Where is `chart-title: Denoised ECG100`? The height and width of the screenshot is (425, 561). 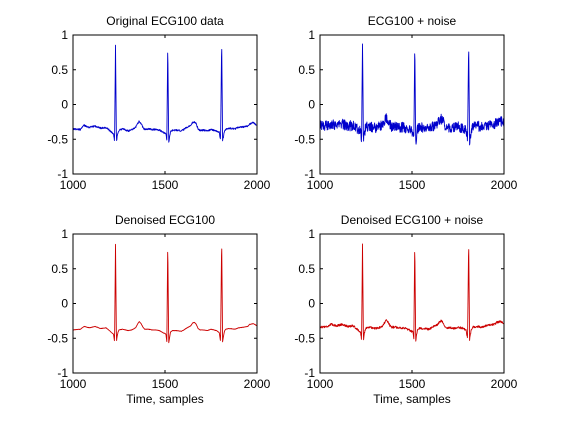
chart-title: Denoised ECG100 is located at coordinates (165, 220).